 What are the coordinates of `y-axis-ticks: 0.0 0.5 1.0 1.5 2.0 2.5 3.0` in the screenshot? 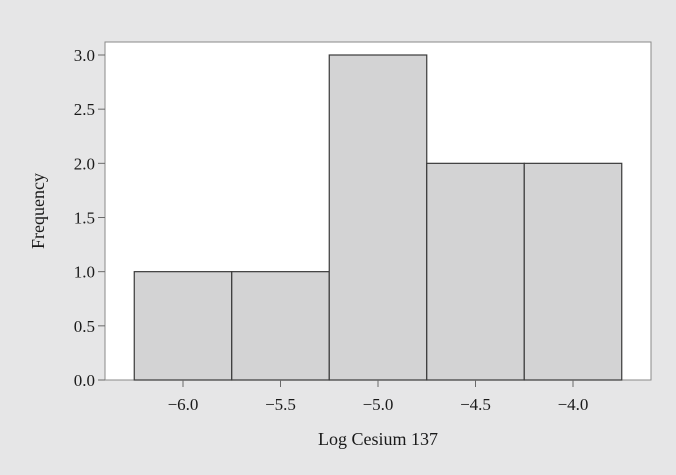 It's located at (89, 218).